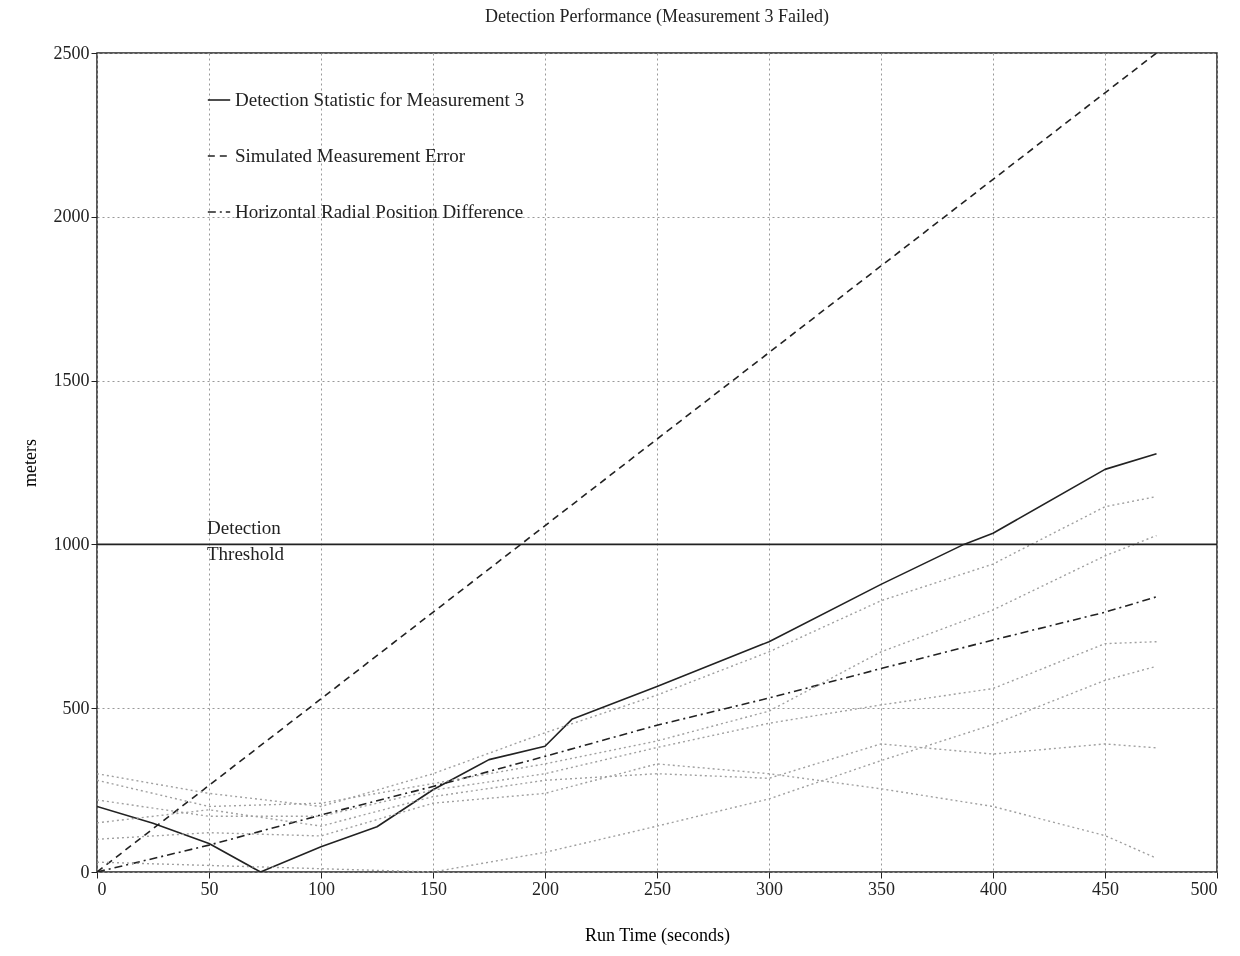 The image size is (1240, 956). What do you see at coordinates (379, 211) in the screenshot?
I see `legend-label: Horizontal Radial Position Difference` at bounding box center [379, 211].